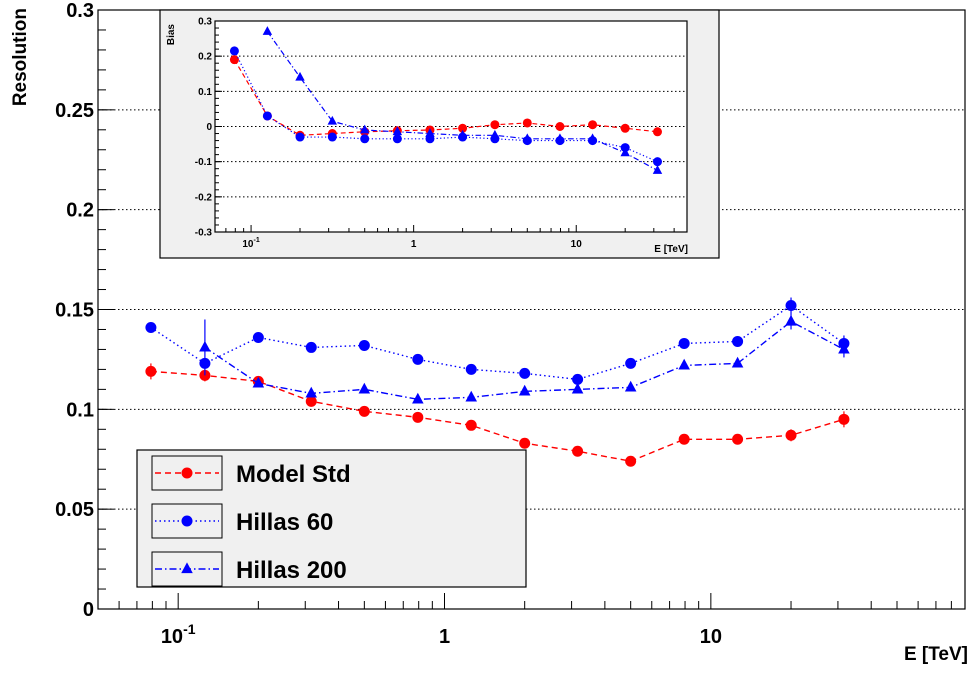  What do you see at coordinates (293, 474) in the screenshot?
I see `legend-label: Model Std` at bounding box center [293, 474].